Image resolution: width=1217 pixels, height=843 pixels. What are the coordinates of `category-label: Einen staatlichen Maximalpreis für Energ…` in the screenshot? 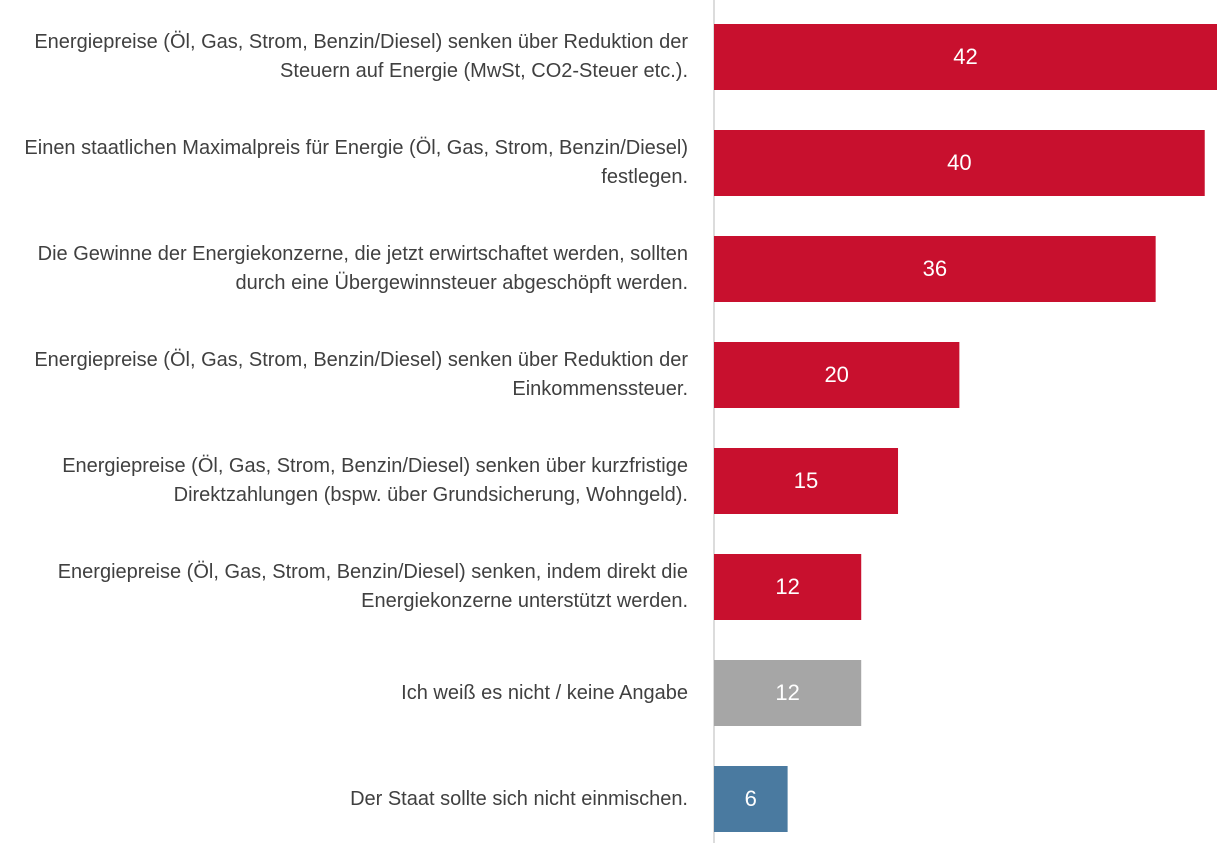 It's located at (356, 162).